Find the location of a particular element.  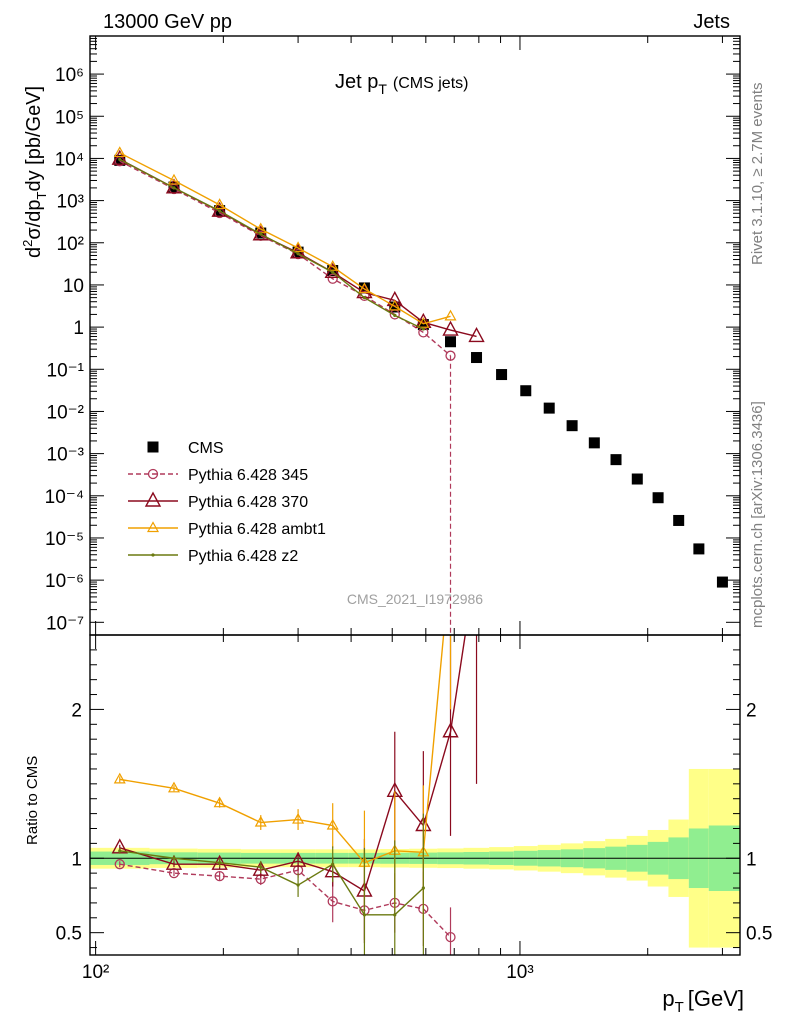

header-left: 13000 GeV pp is located at coordinates (167, 22).